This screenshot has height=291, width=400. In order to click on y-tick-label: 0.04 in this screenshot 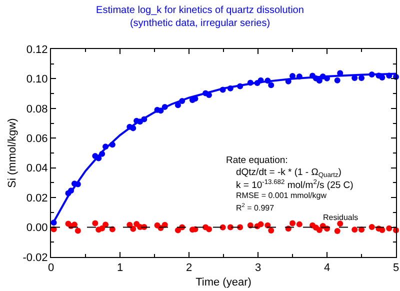, I will do `click(37, 168)`.